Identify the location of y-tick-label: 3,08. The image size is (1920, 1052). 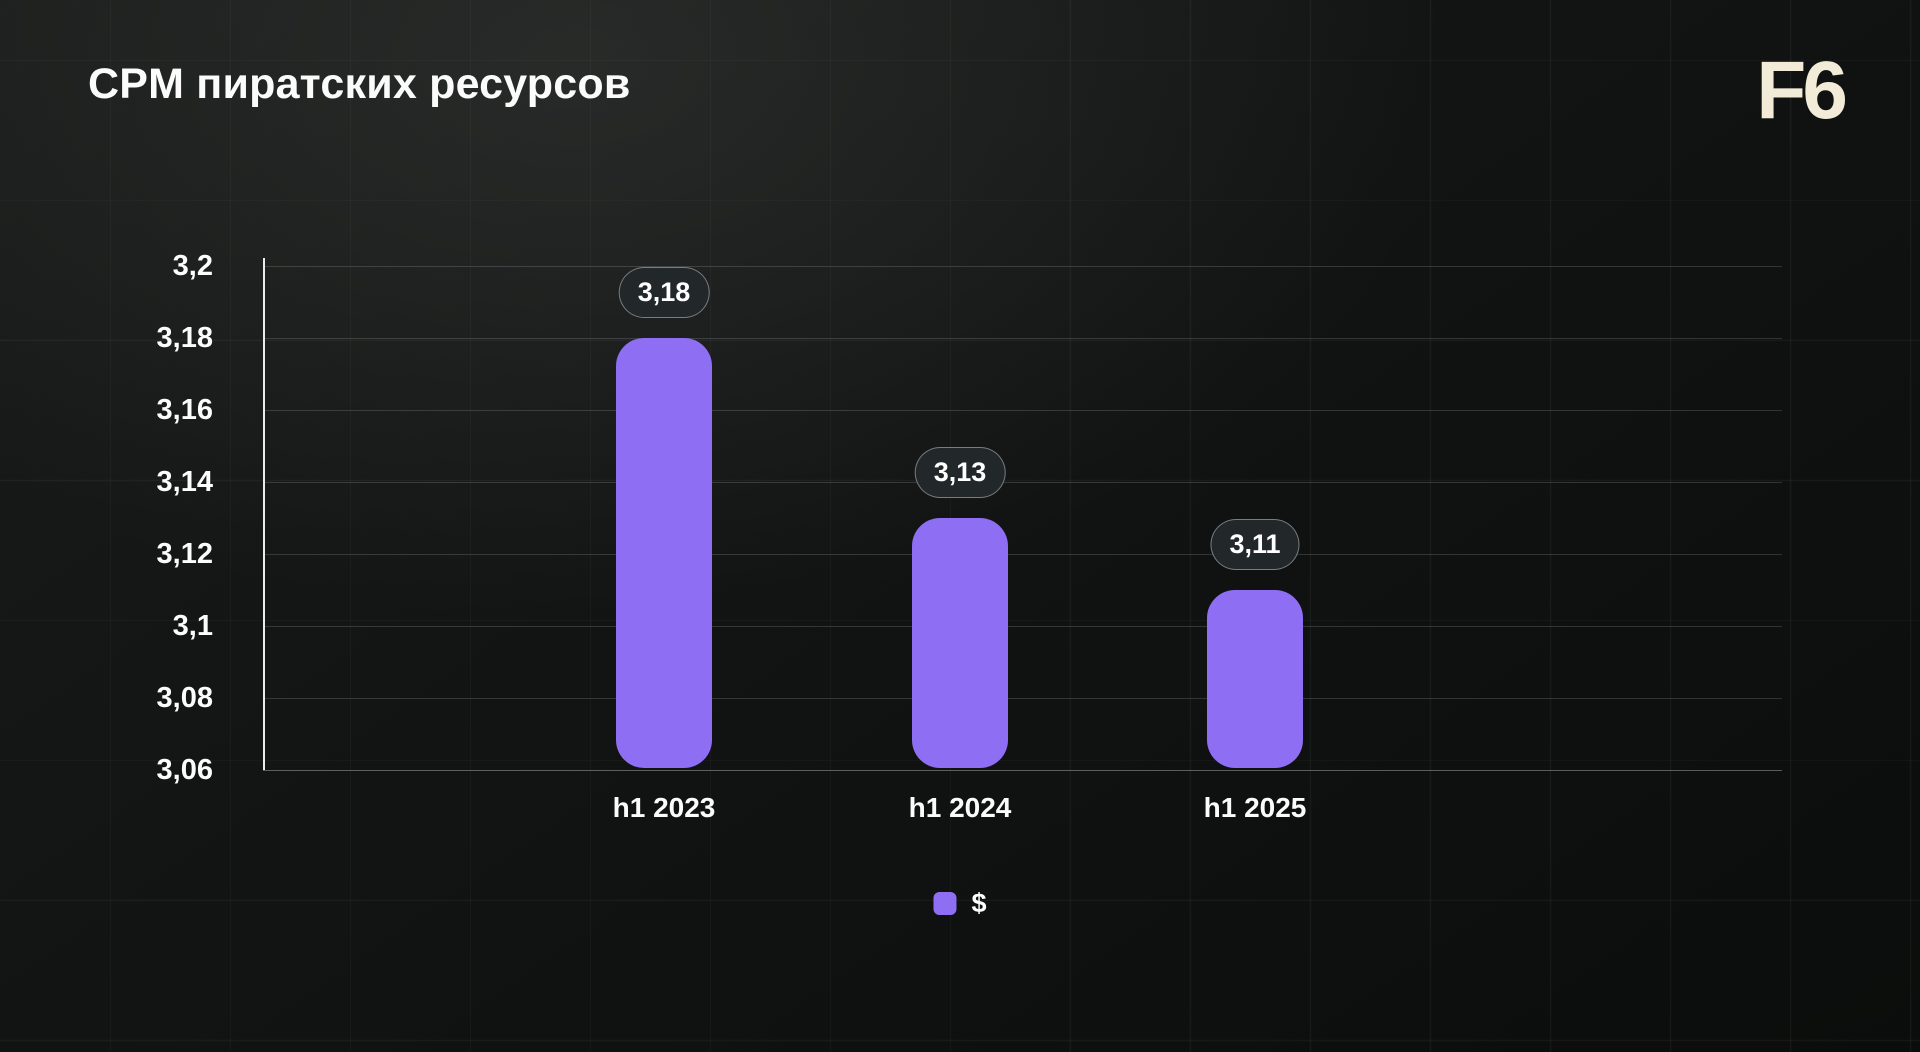
(184, 698).